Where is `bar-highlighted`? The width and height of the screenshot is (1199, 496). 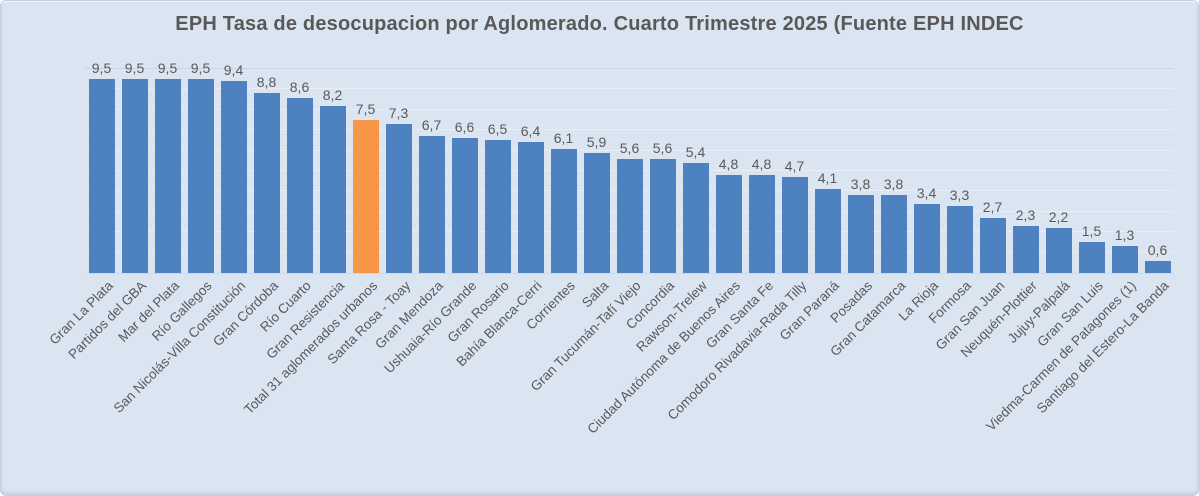
bar-highlighted is located at coordinates (365, 196).